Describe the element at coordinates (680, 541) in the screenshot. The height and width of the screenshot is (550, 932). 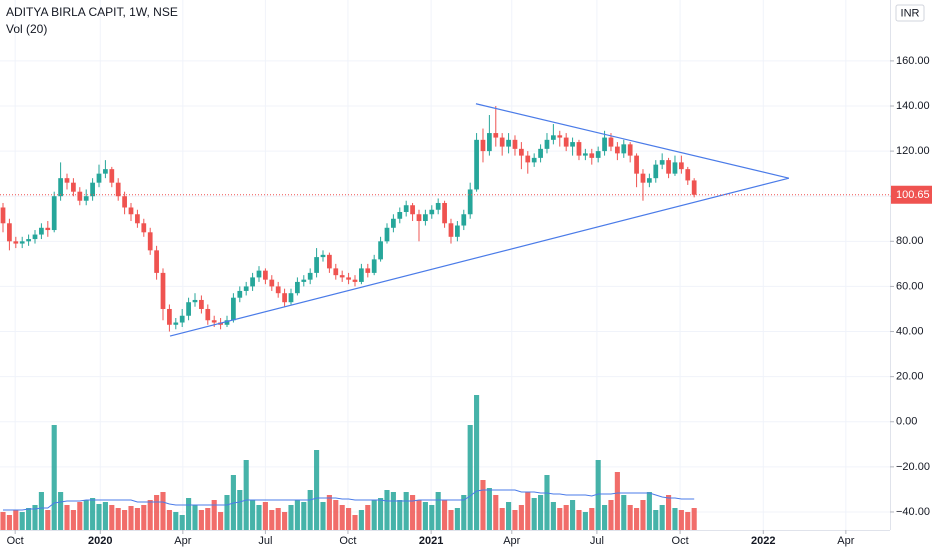
I see `x-tick-label: Oct` at that location.